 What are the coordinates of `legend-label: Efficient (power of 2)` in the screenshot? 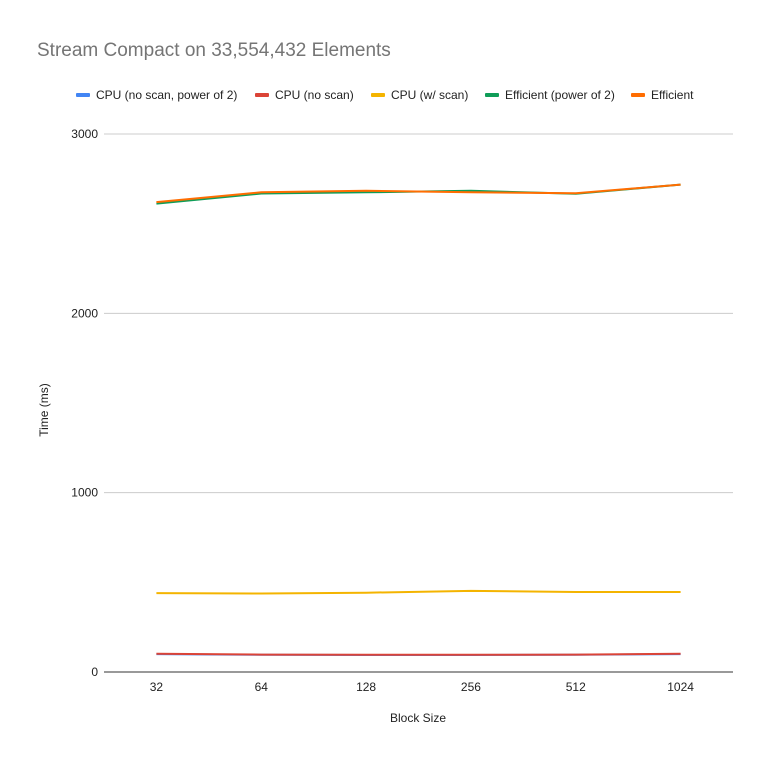 It's located at (560, 95).